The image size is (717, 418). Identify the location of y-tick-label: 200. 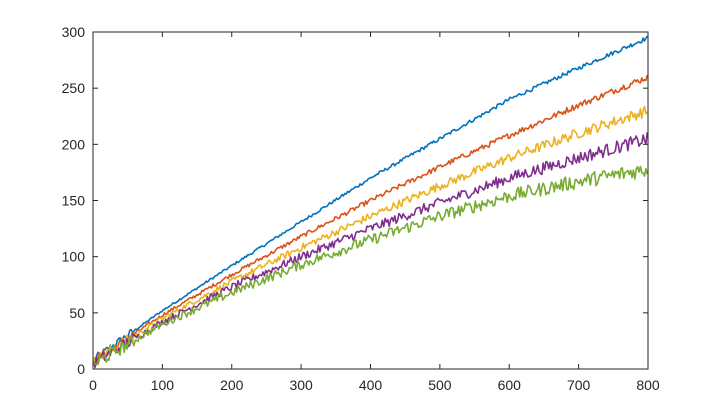
(74, 144).